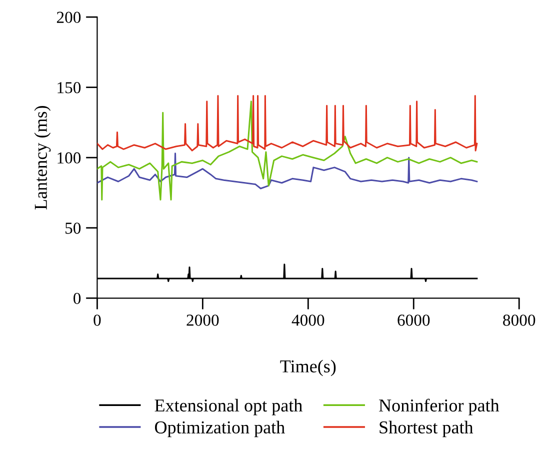 This screenshot has height=449, width=543. Describe the element at coordinates (69, 158) in the screenshot. I see `y-tick-label: 100` at that location.